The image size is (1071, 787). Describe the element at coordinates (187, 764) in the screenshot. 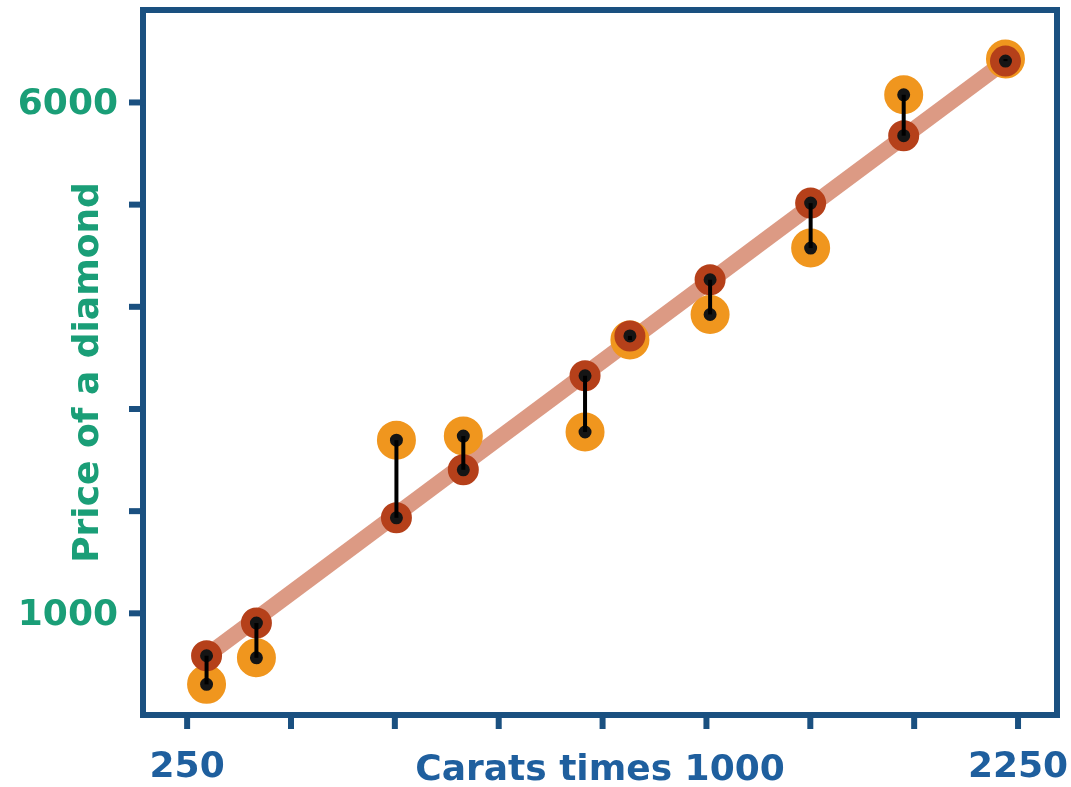

I see `x-tick-label: 250` at that location.